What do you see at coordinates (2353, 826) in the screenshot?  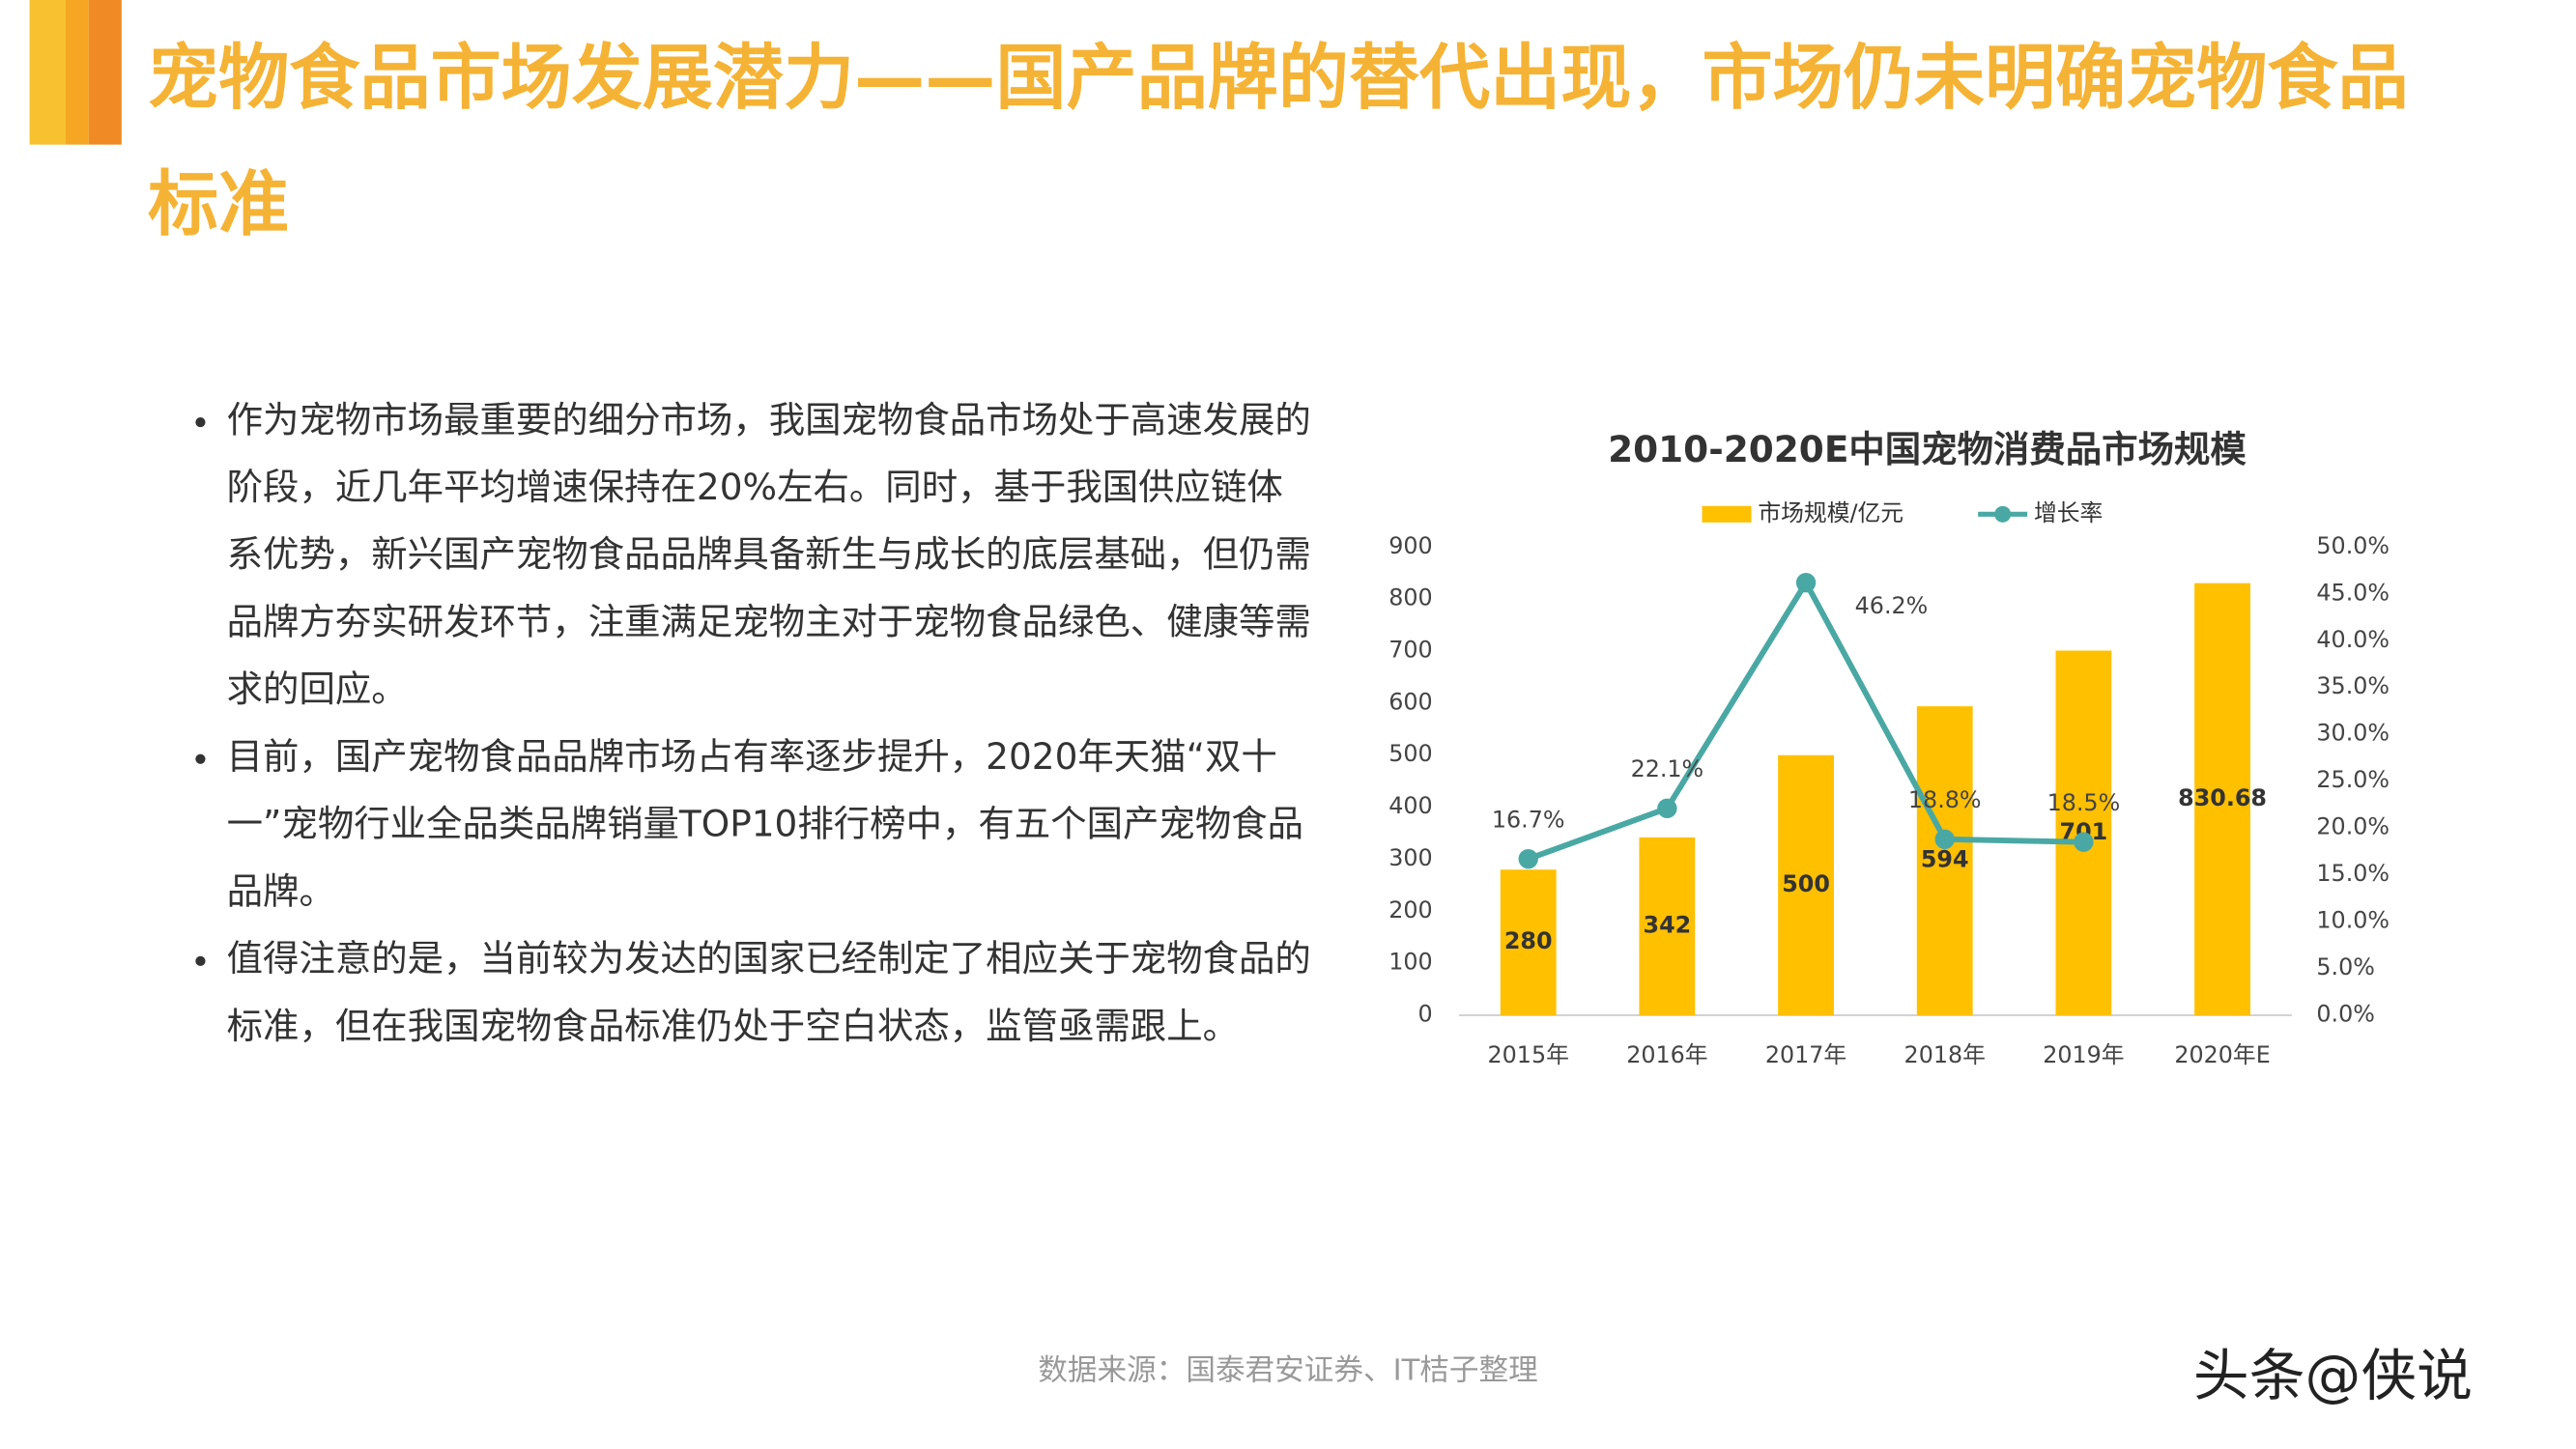 I see `y2-tick-label: 20.0%` at bounding box center [2353, 826].